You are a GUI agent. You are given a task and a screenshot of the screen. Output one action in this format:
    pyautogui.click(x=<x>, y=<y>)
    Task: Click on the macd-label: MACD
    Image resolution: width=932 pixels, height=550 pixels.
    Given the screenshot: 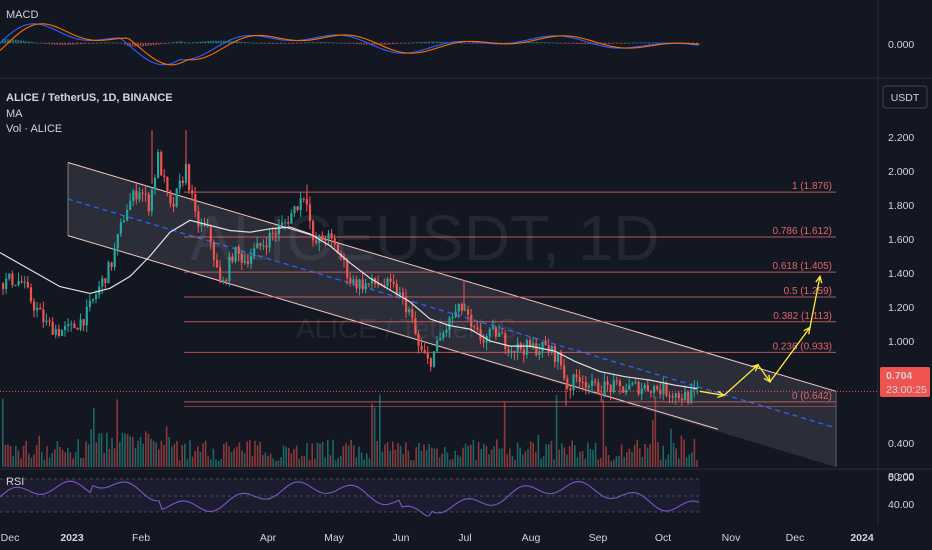 What is the action you would take?
    pyautogui.click(x=22, y=15)
    